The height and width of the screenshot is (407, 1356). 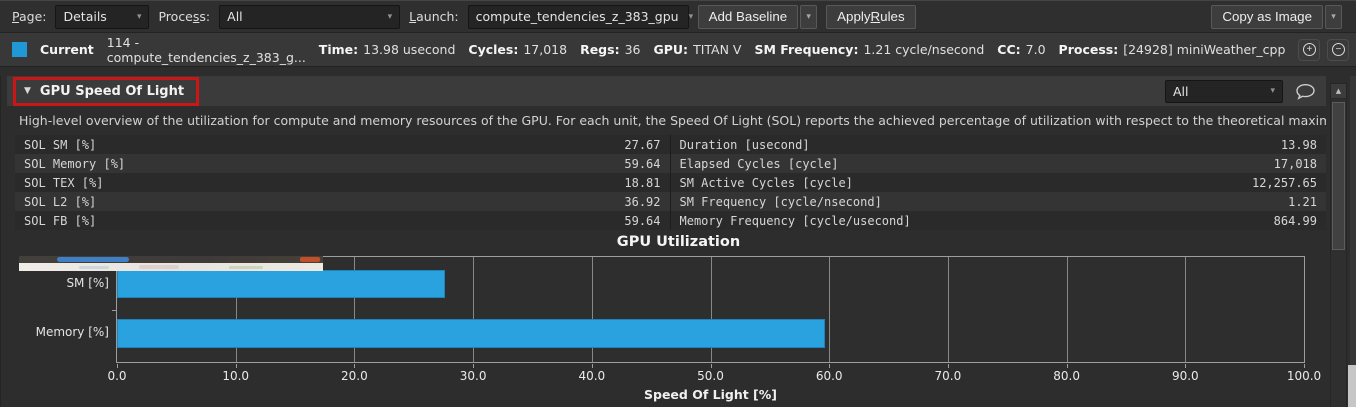 I want to click on section-header-controls: All ▾, so click(x=1240, y=91).